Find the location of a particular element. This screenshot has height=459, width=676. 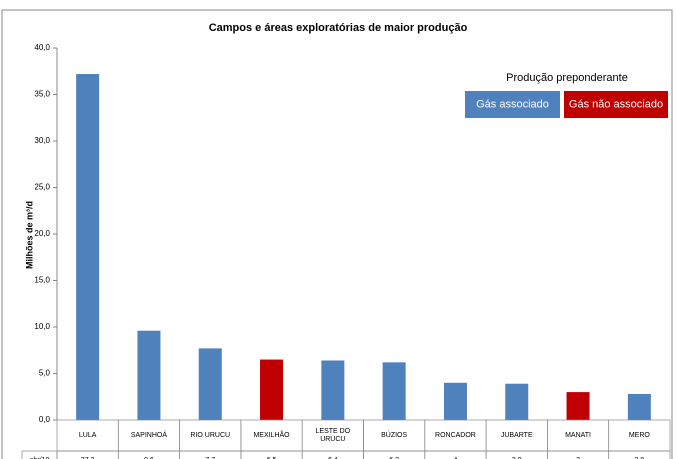

x-tick-label: MERO is located at coordinates (639, 435).